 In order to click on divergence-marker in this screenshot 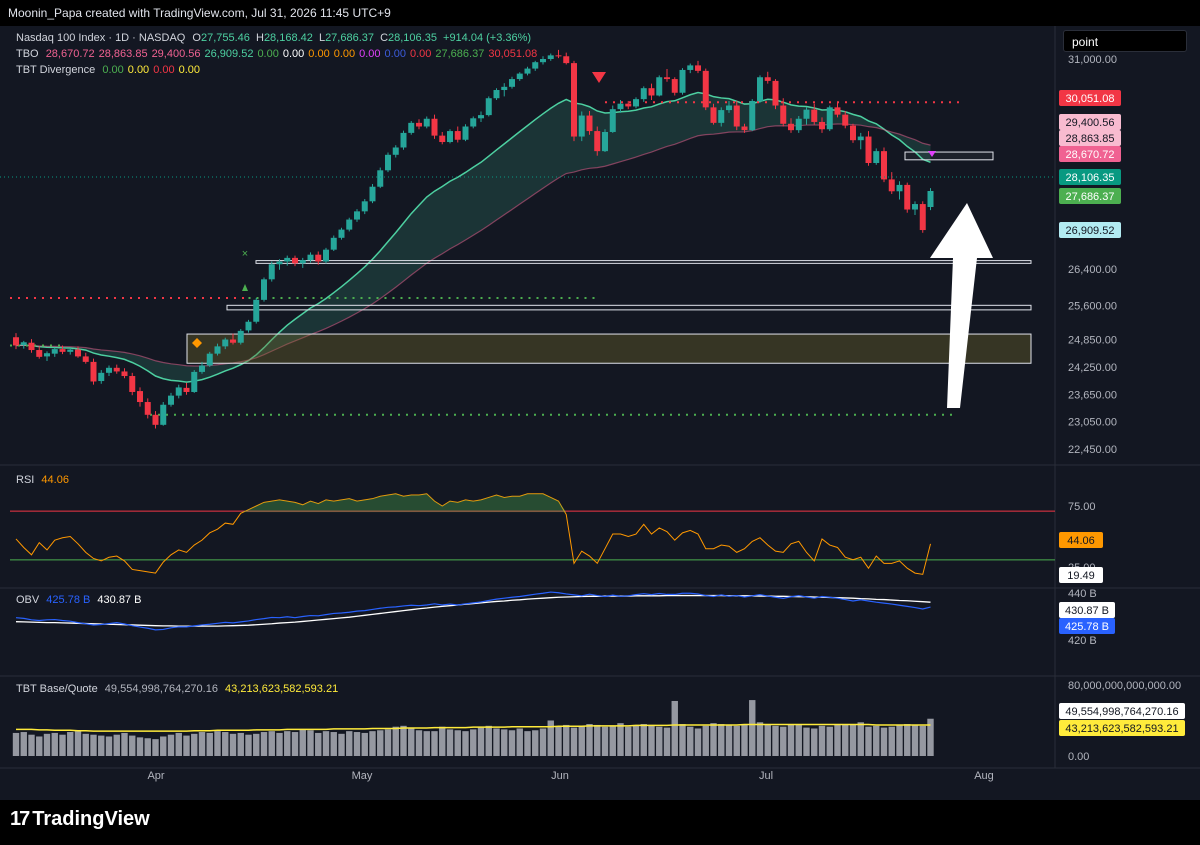, I will do `click(932, 154)`.